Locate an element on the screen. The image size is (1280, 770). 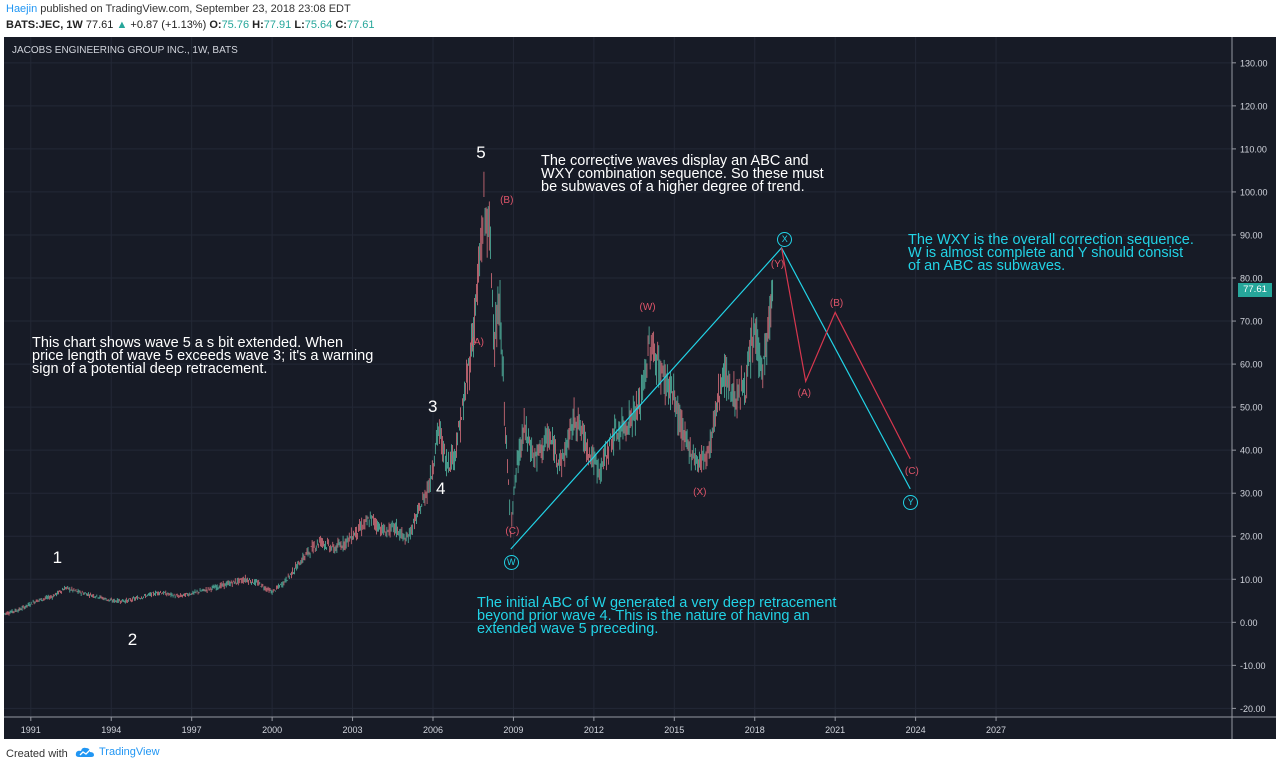
low-value: 75.64 is located at coordinates (318, 25).